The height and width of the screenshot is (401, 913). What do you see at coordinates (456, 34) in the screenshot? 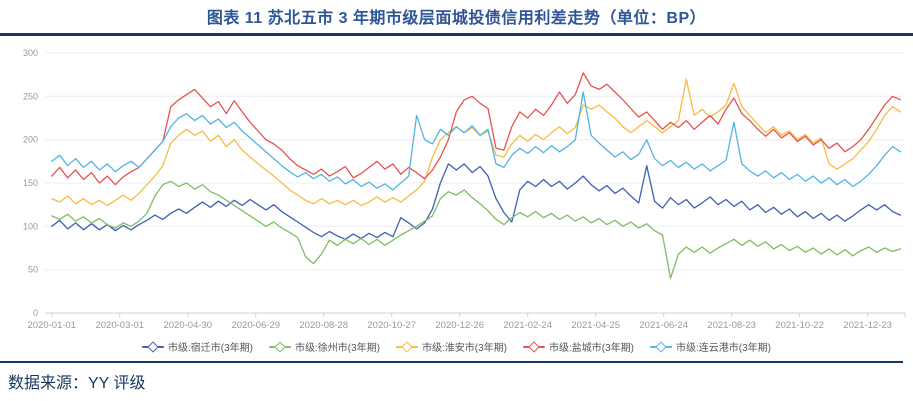
I see `title-divider` at bounding box center [456, 34].